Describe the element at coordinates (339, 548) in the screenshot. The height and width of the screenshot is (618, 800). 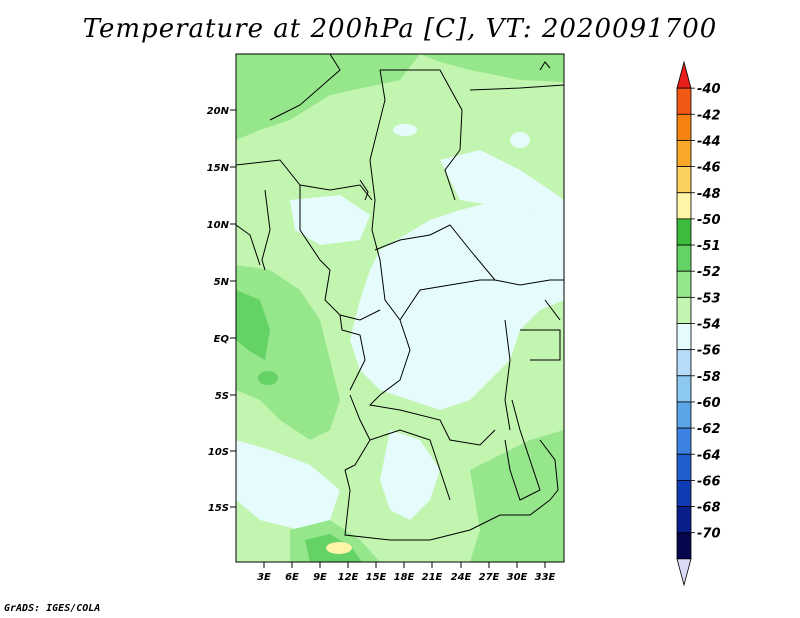
I see `field-hot-spot` at that location.